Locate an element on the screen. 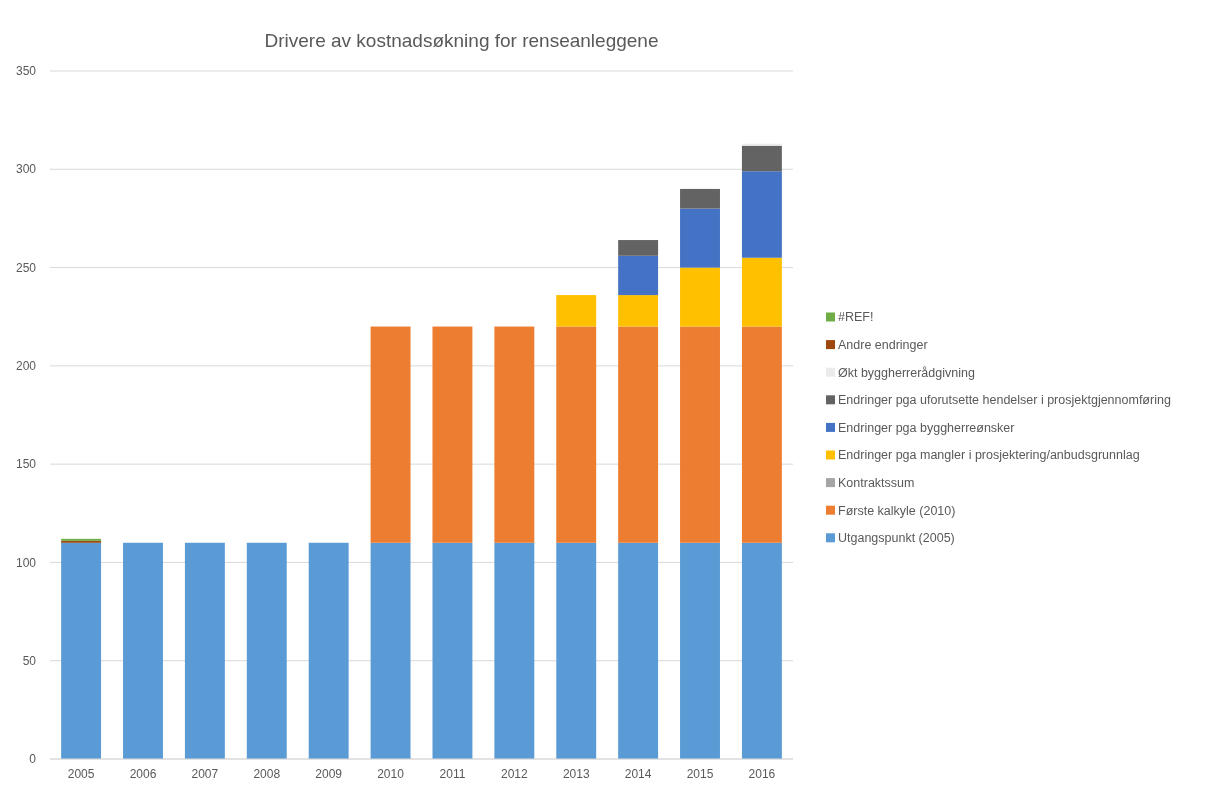  x-tick-label: 2006 is located at coordinates (143, 774).